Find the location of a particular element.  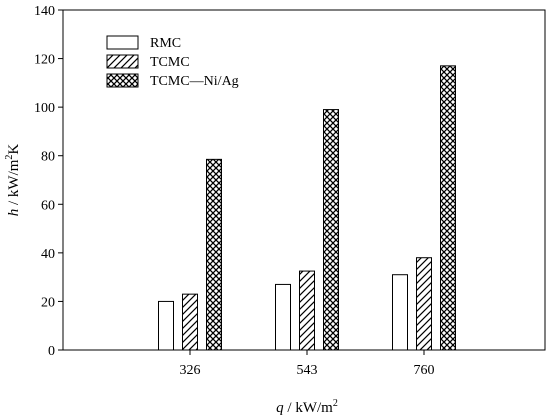

y-axis: 0 20 40 60 80 100 120 140 is located at coordinates (48, 181).